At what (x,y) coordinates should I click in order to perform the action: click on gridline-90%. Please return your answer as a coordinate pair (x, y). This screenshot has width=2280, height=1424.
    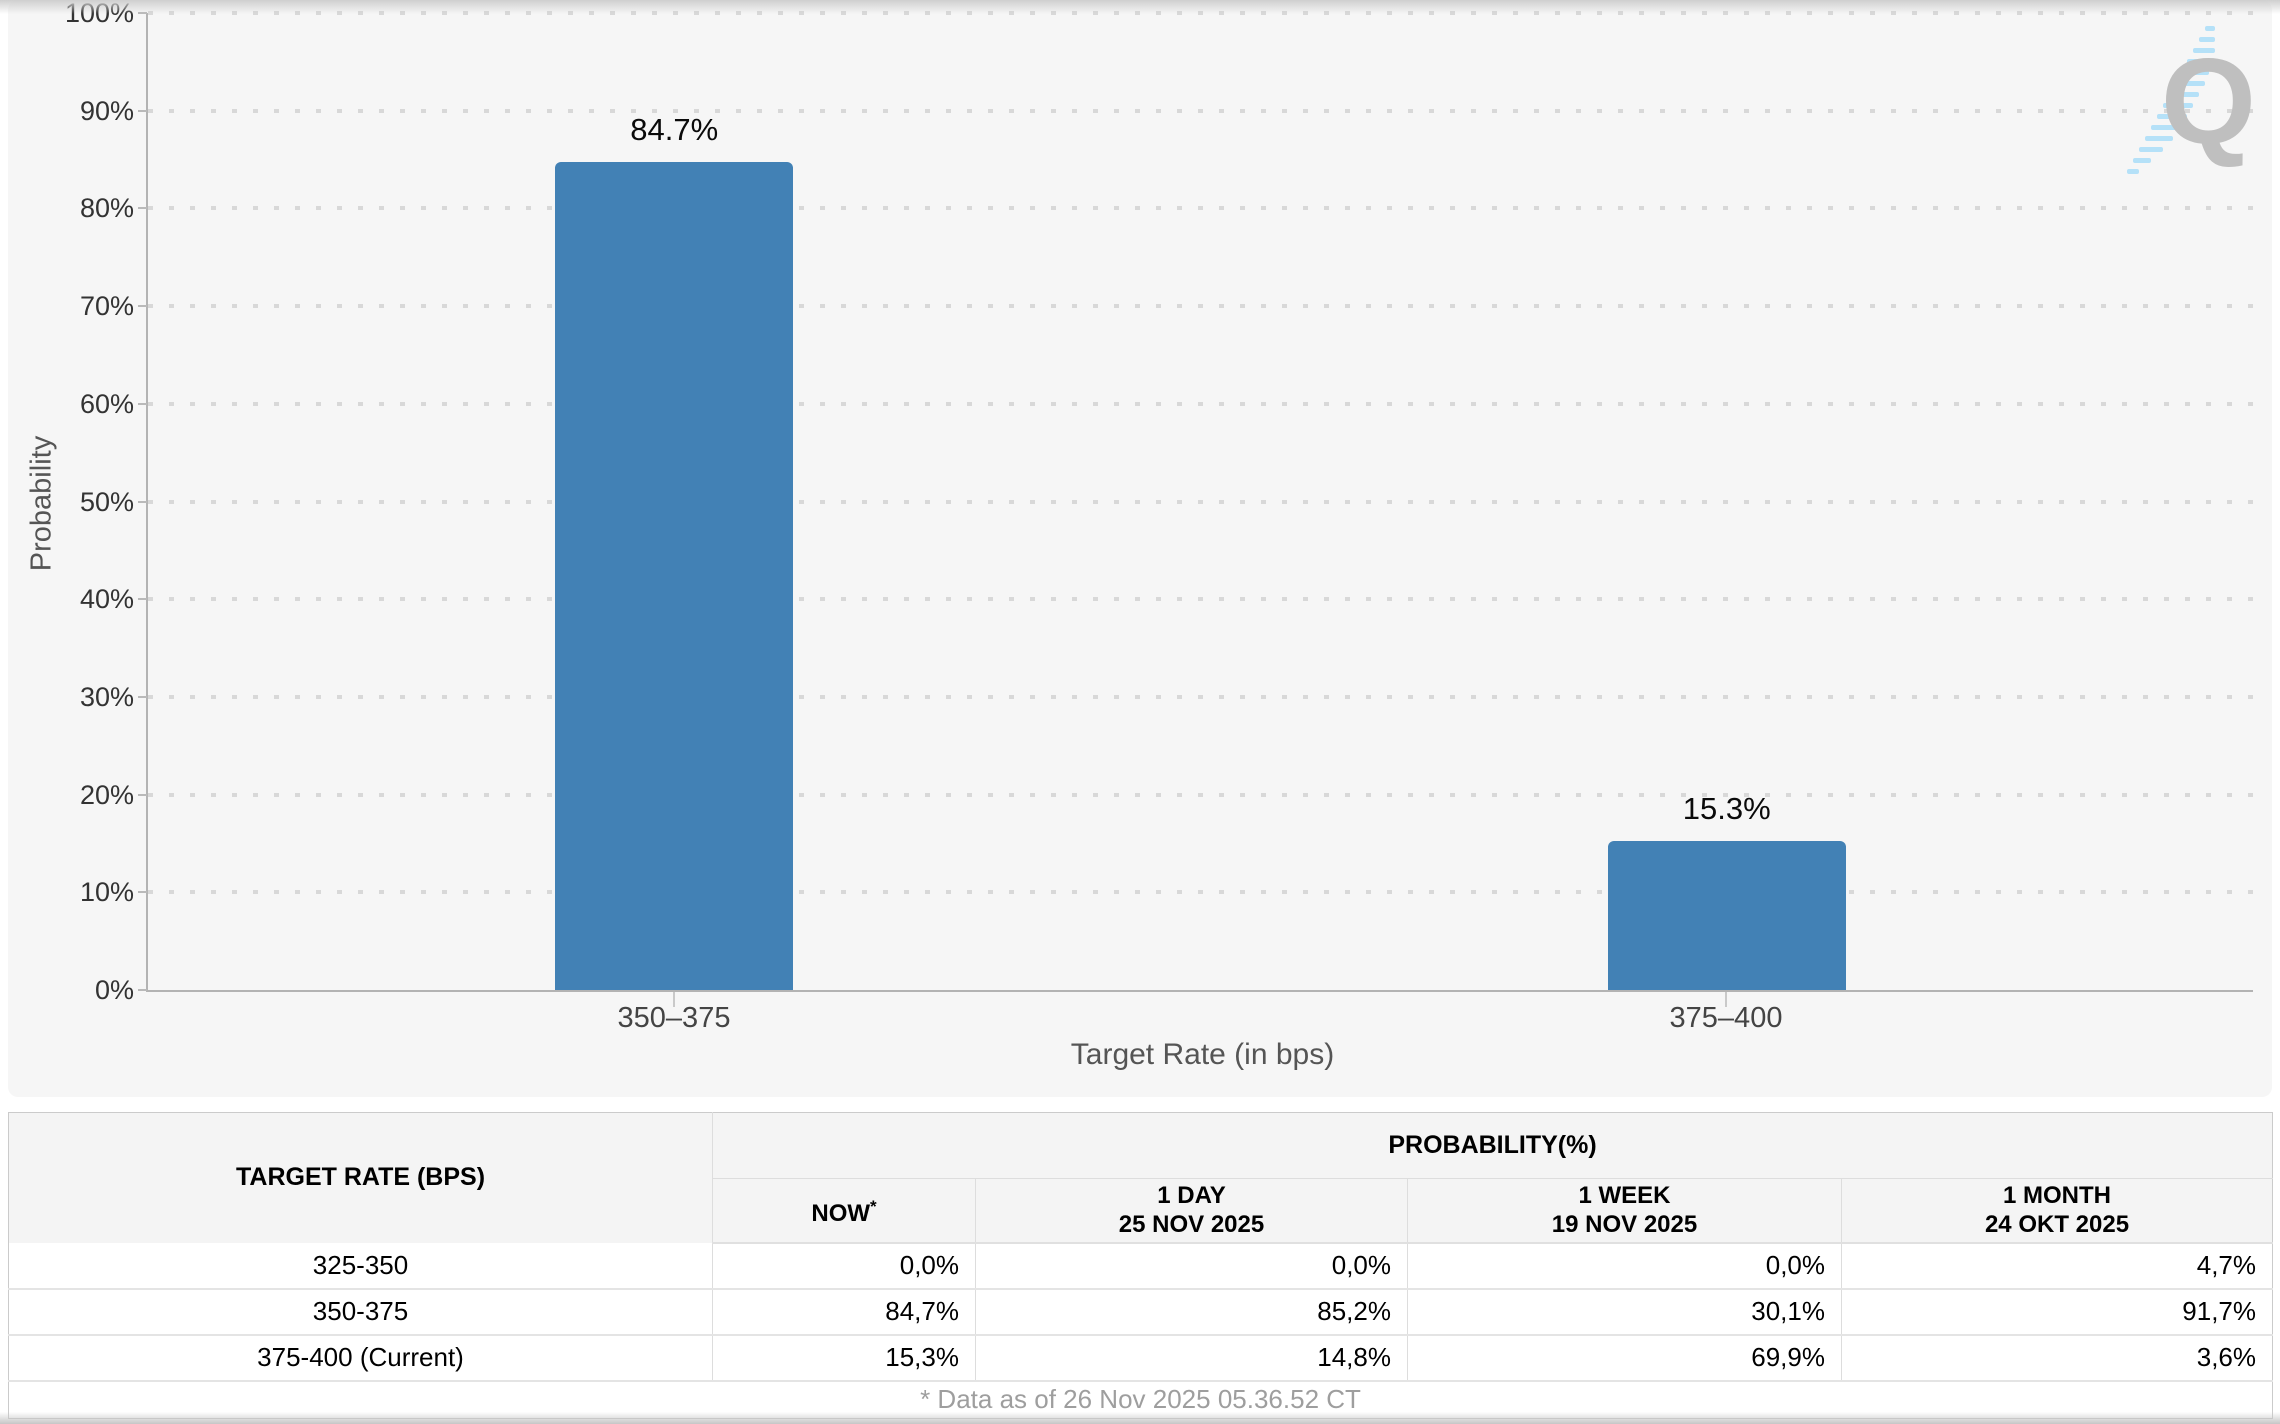
    Looking at the image, I should click on (1200, 110).